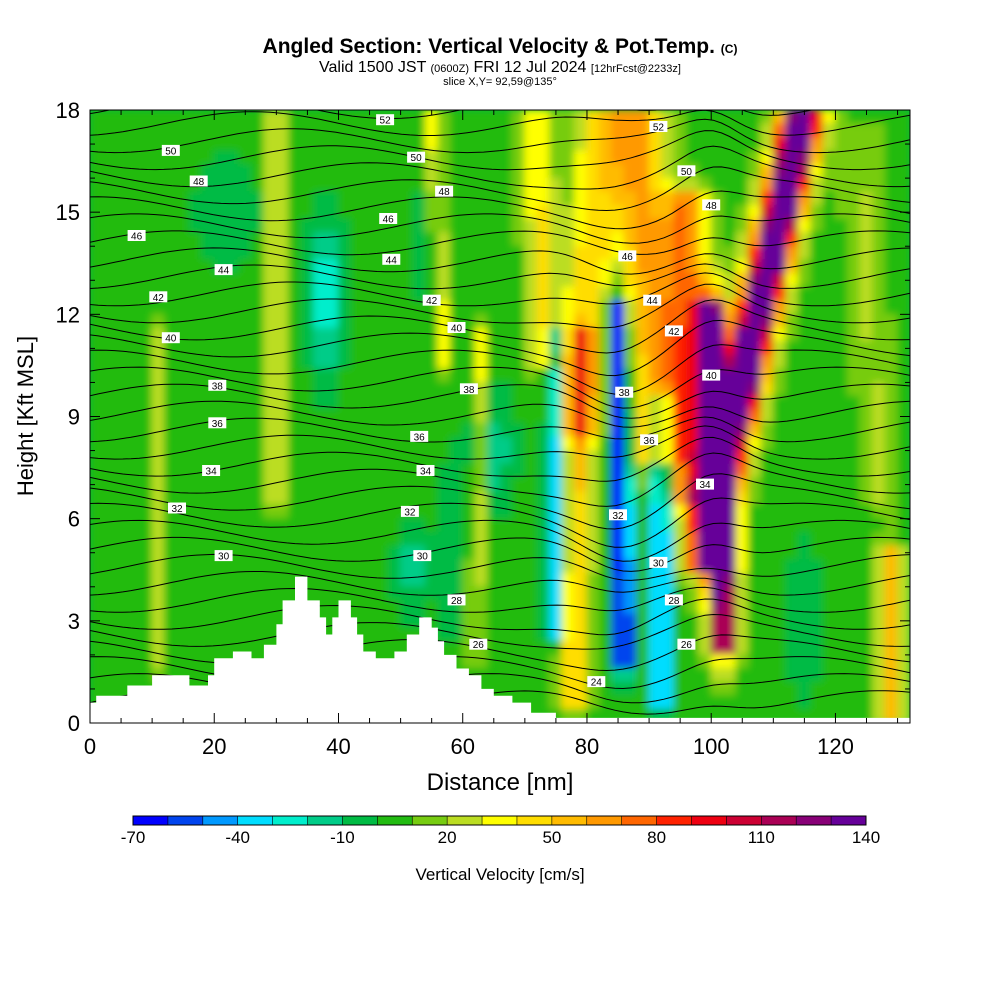  I want to click on x-tick-label: 120, so click(835, 746).